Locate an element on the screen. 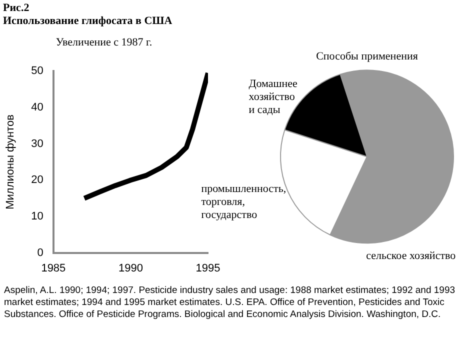 This screenshot has width=463, height=338. y-tick-label: 40 is located at coordinates (37, 108).